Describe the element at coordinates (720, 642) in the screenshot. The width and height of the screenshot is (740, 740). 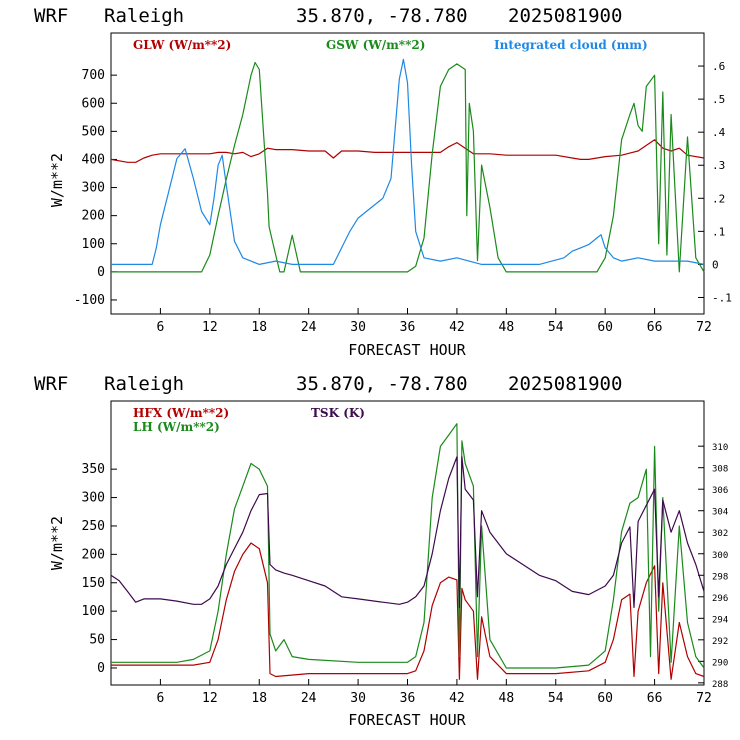
I see `y2-tick-label: 292` at that location.